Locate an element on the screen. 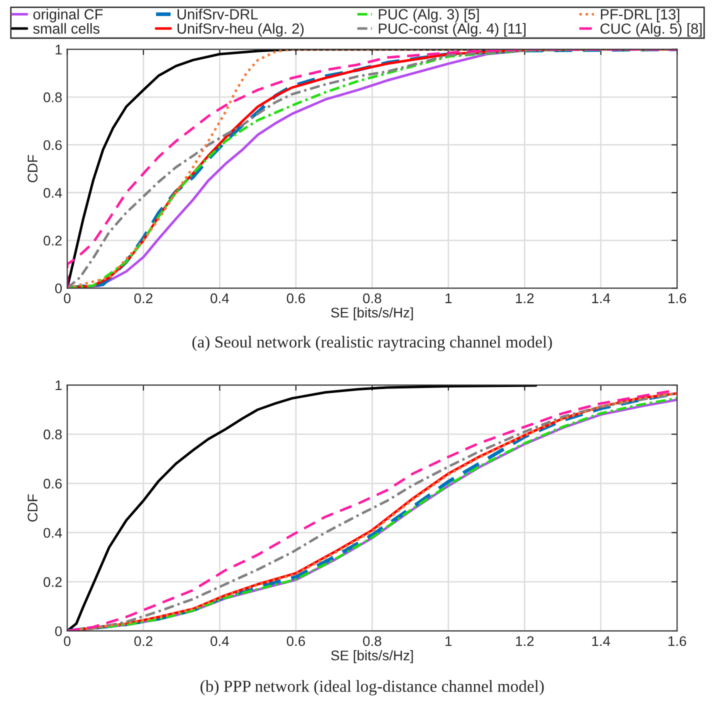  legend-label: PUC (Alg. 3) [5] is located at coordinates (428, 15).